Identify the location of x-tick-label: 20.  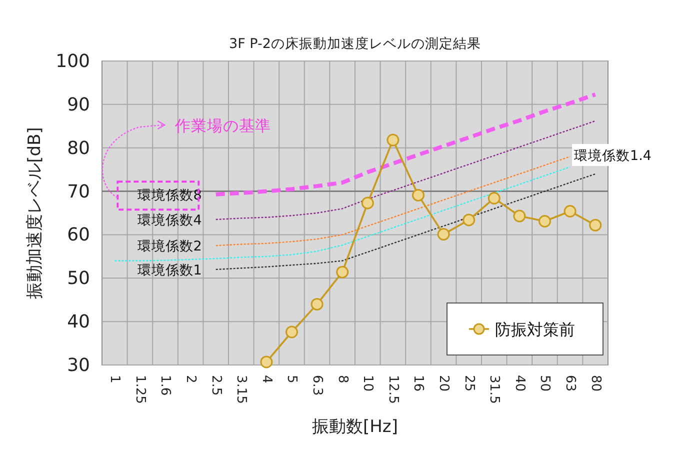
(444, 383).